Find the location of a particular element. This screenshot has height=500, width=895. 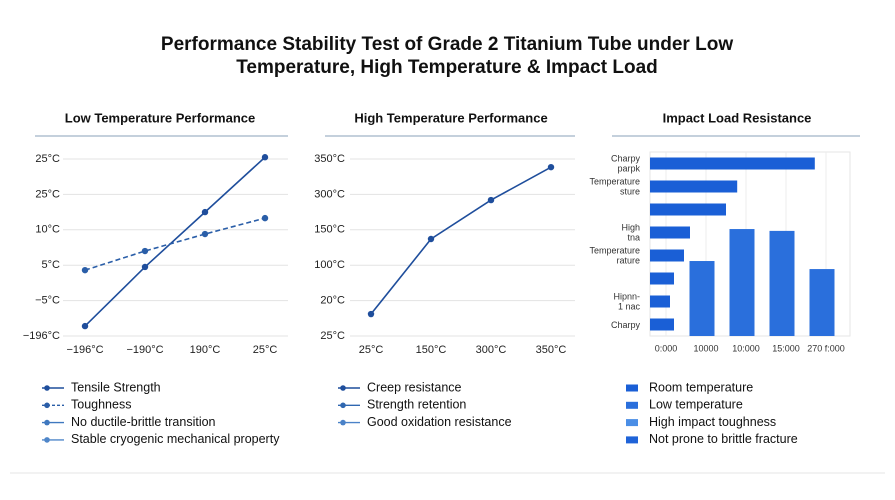

legend-label: Not prone to brittle fracture is located at coordinates (723, 439).